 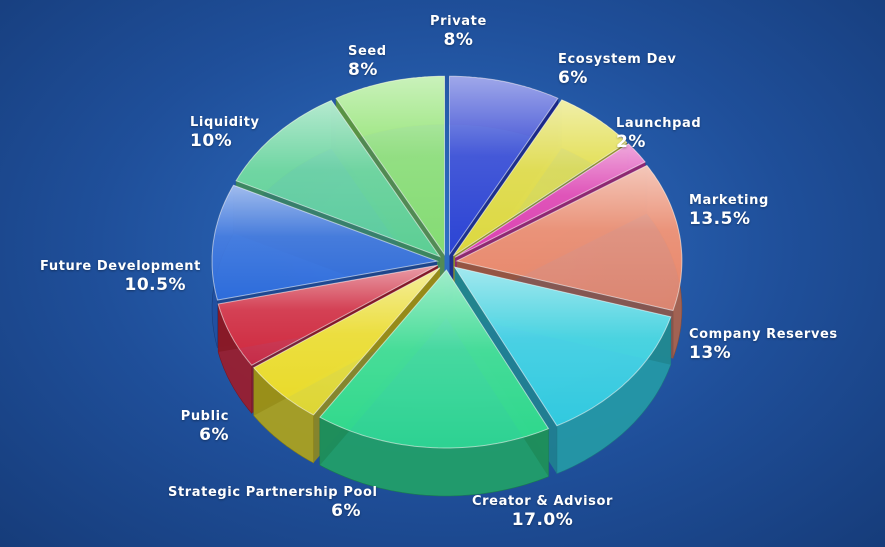 I want to click on label-private: Private 8%, so click(x=458, y=32).